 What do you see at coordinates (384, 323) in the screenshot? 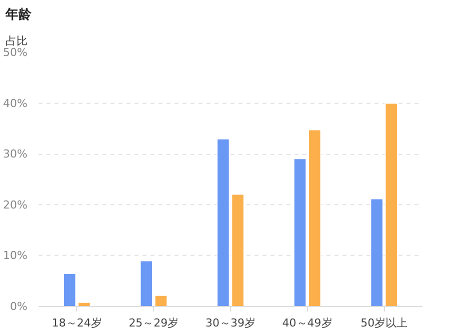
I see `x-tick-label: 50岁以上` at bounding box center [384, 323].